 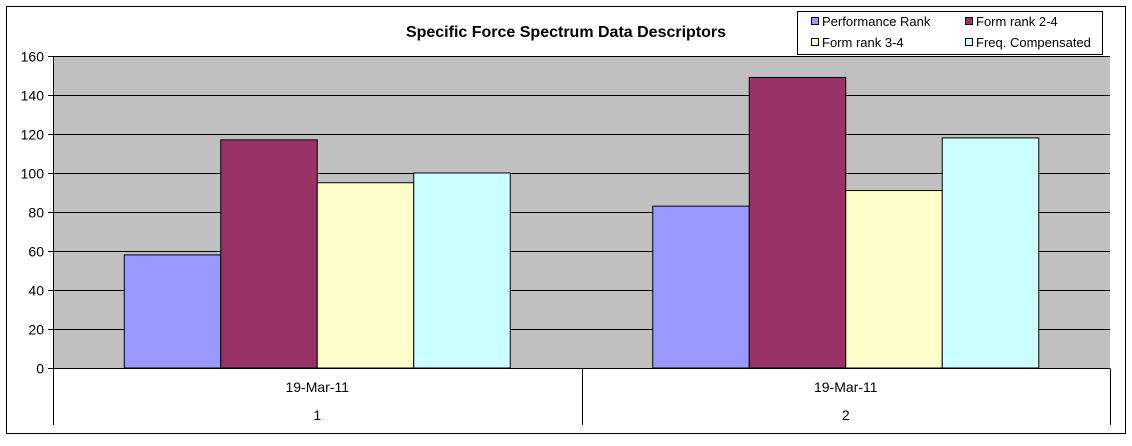 I want to click on x-category-index-label: 1, so click(x=317, y=415).